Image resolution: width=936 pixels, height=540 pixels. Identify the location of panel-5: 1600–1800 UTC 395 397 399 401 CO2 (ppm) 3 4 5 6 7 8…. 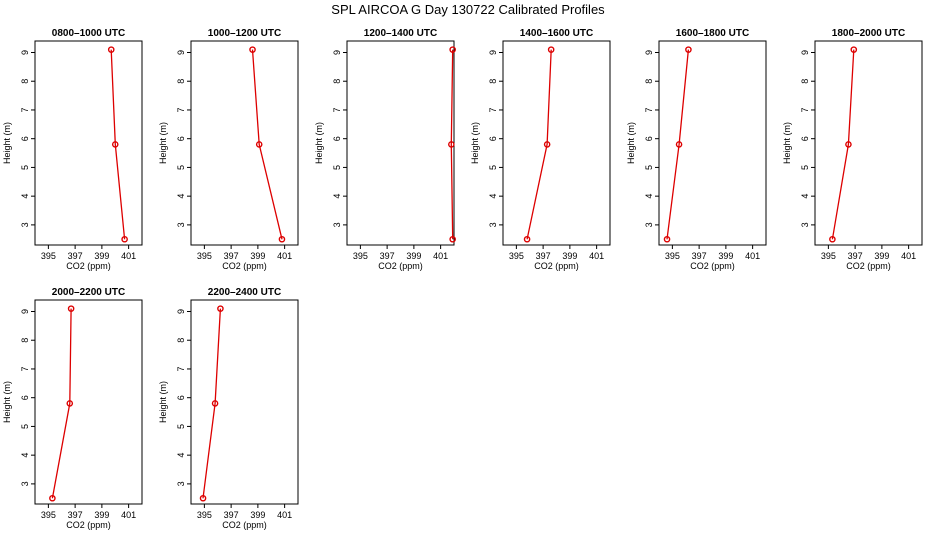
(696, 149).